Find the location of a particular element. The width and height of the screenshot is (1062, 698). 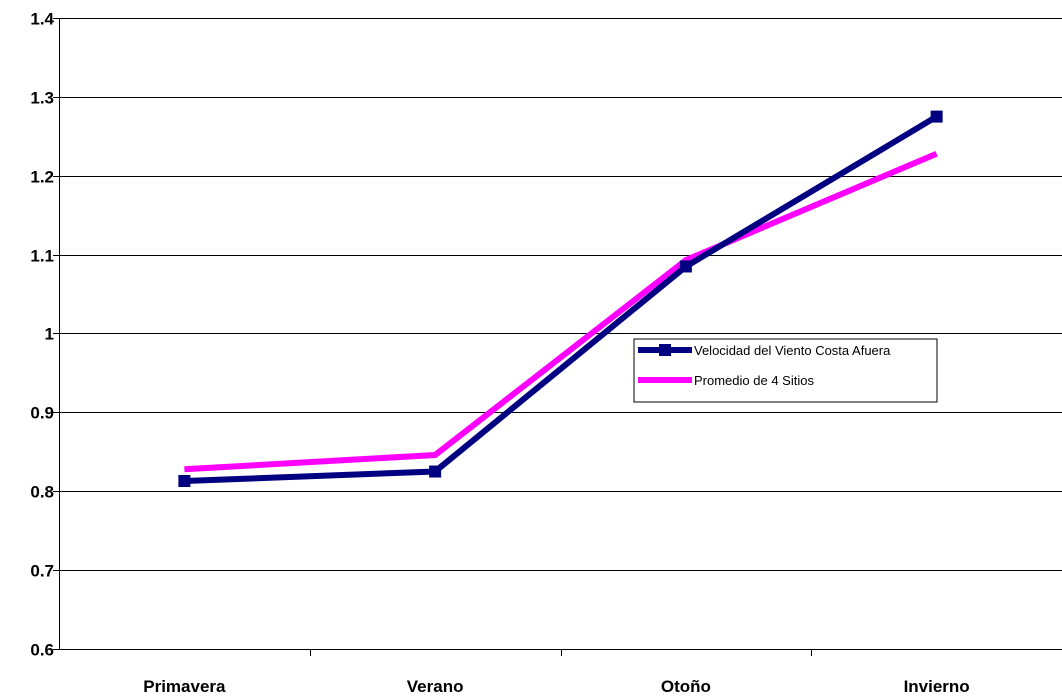

y-tick-label: 0.6 is located at coordinates (42, 650).